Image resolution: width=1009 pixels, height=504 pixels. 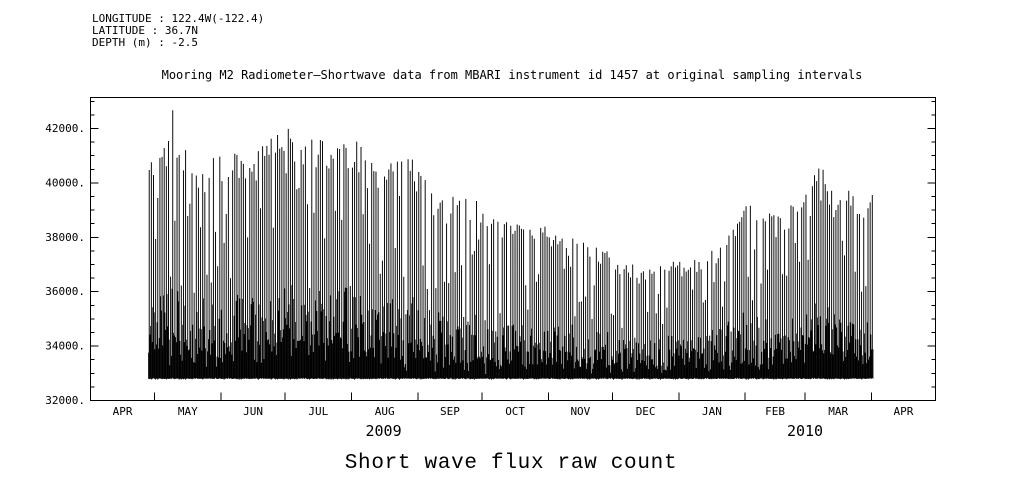 What do you see at coordinates (188, 411) in the screenshot?
I see `month-label: MAY` at bounding box center [188, 411].